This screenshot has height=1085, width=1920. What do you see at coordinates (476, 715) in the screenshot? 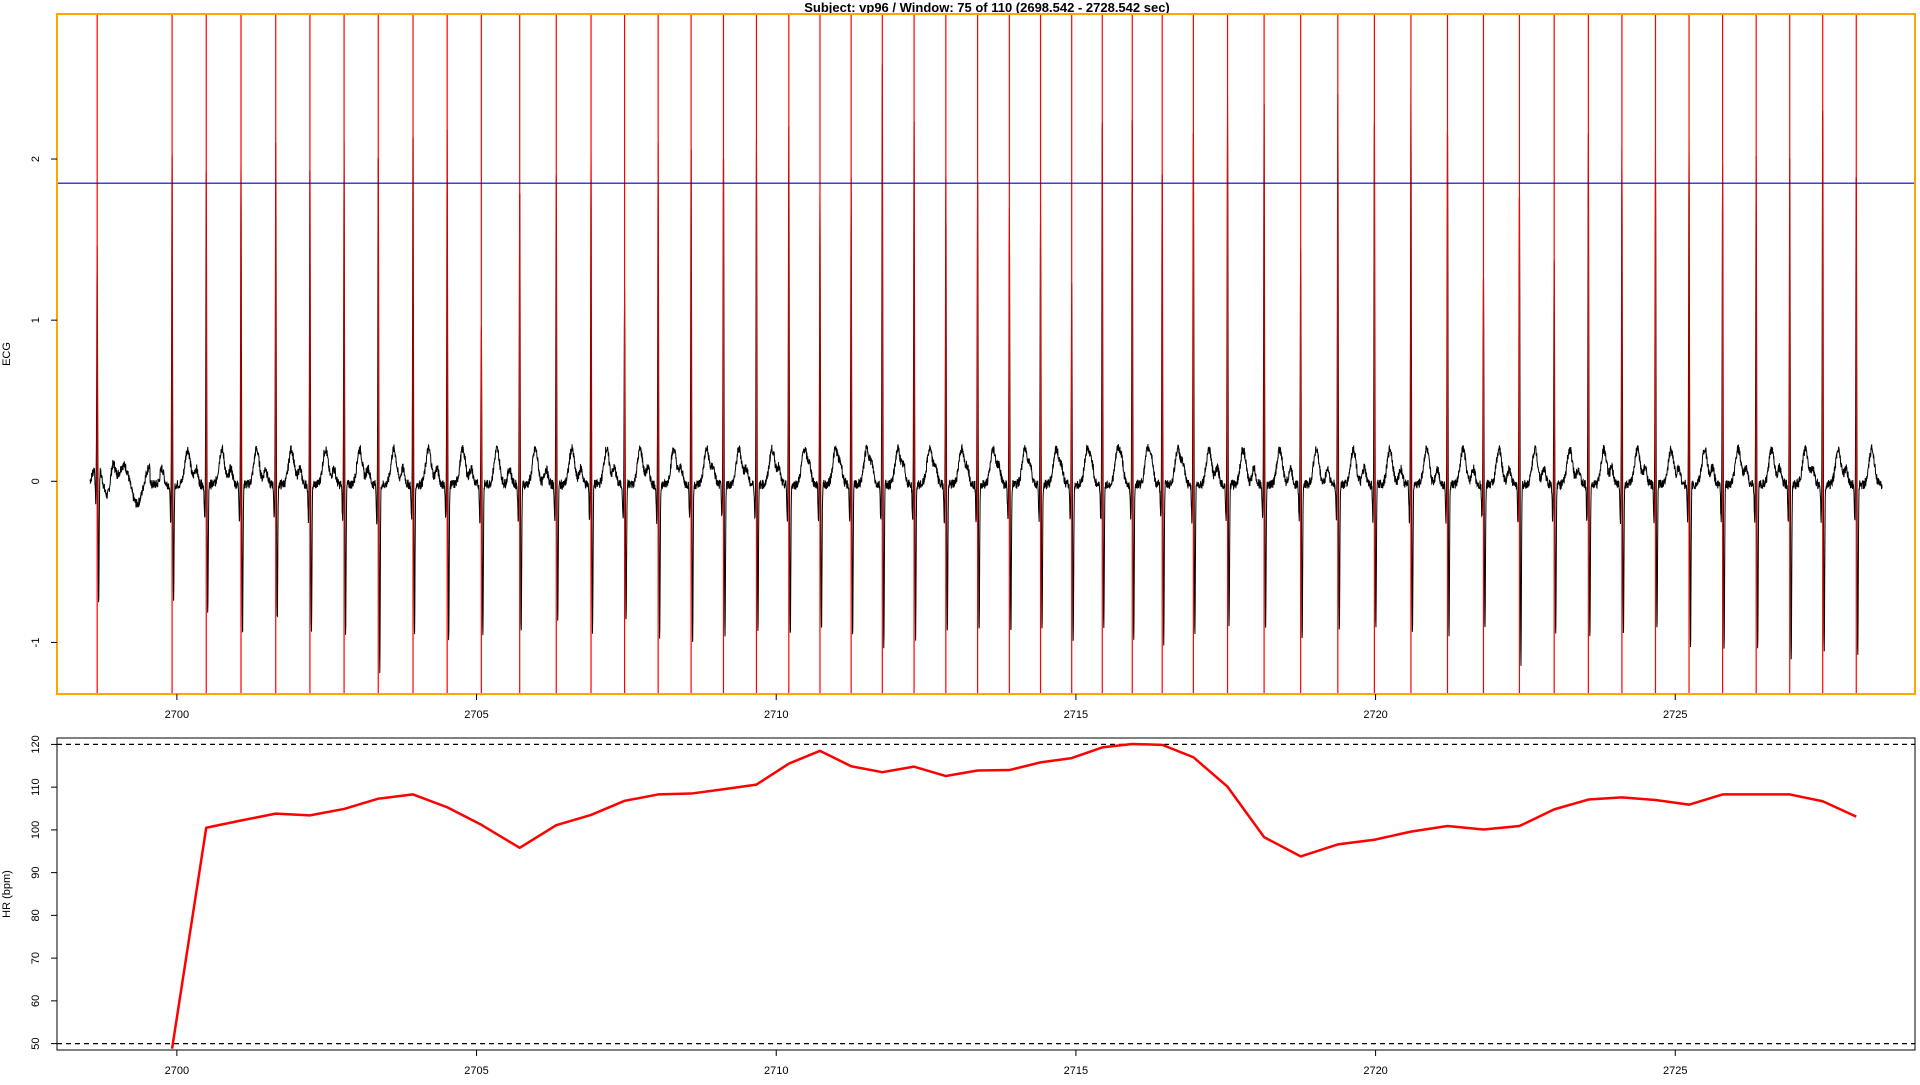
I see `ecg-x-tick-label: 2705` at bounding box center [476, 715].